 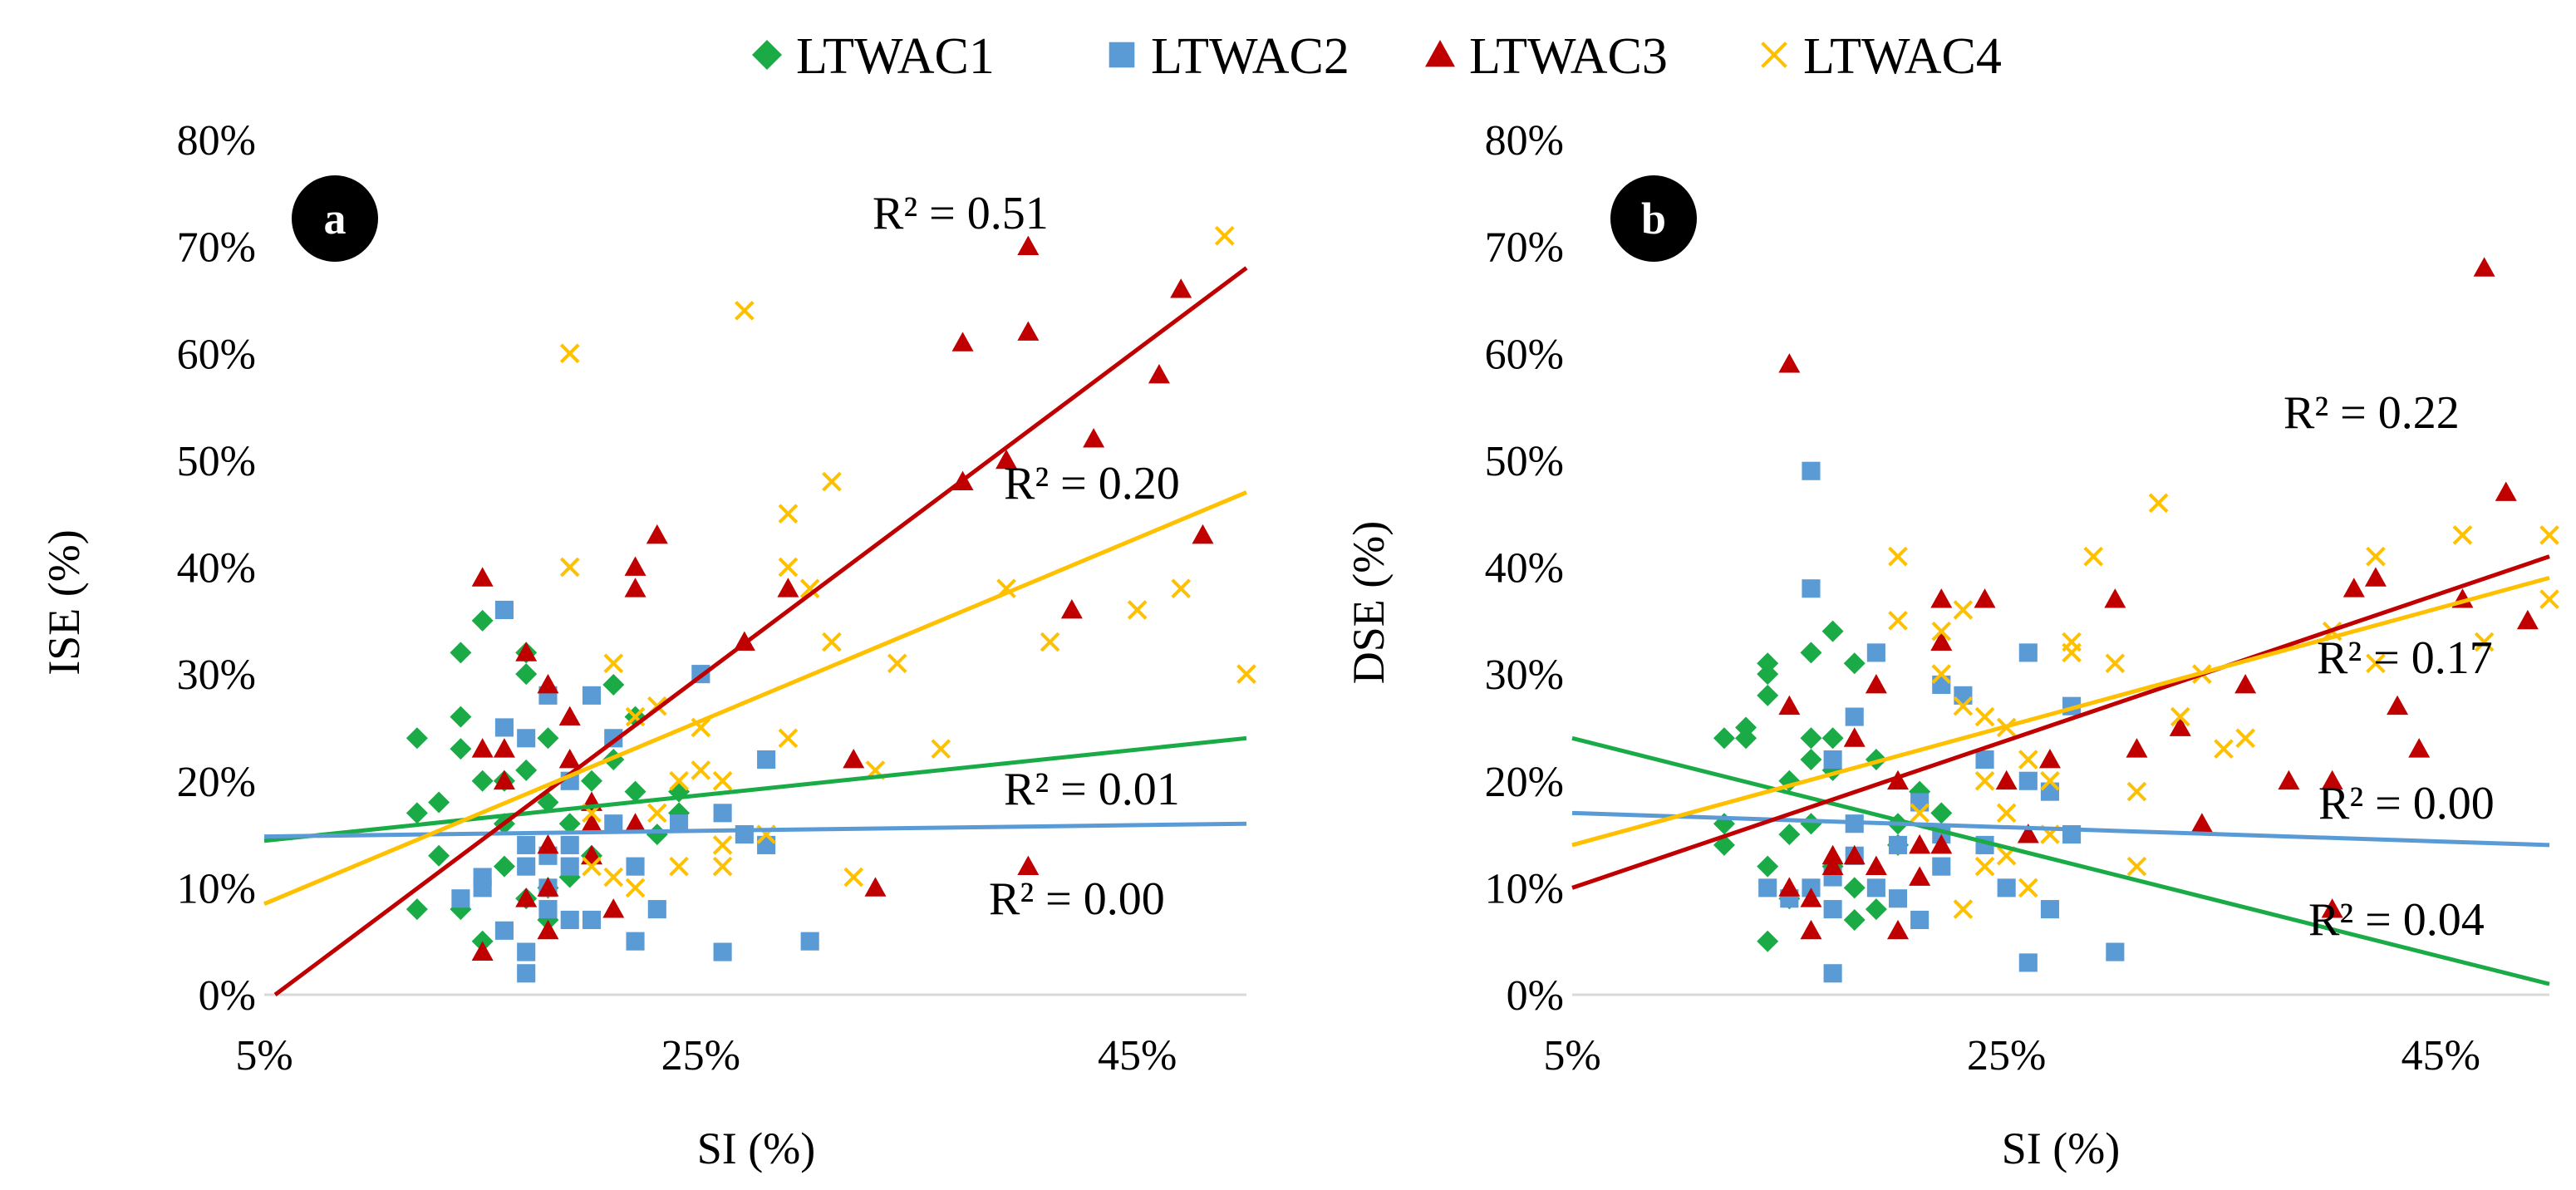 I want to click on y-tick-label: 60%, so click(x=216, y=354).